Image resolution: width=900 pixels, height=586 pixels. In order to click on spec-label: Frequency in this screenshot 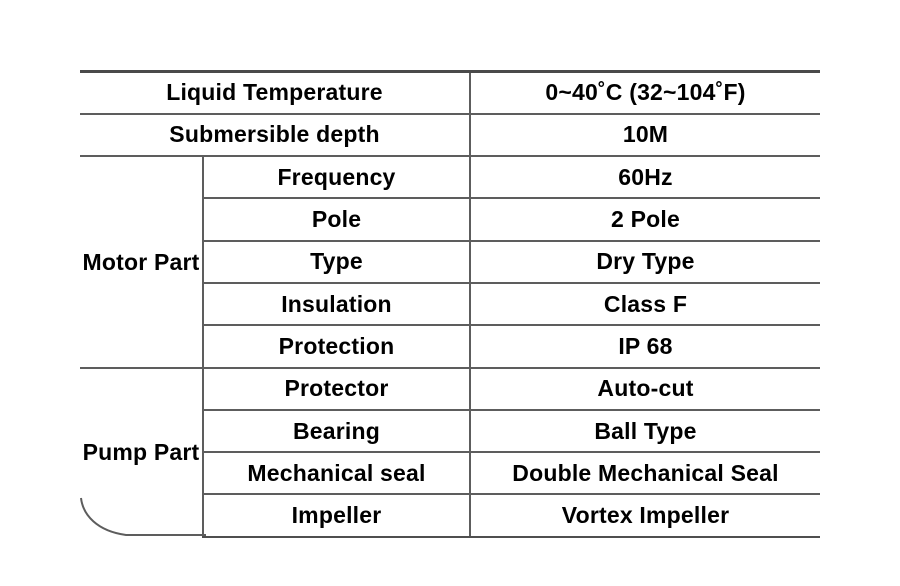, I will do `click(336, 178)`.